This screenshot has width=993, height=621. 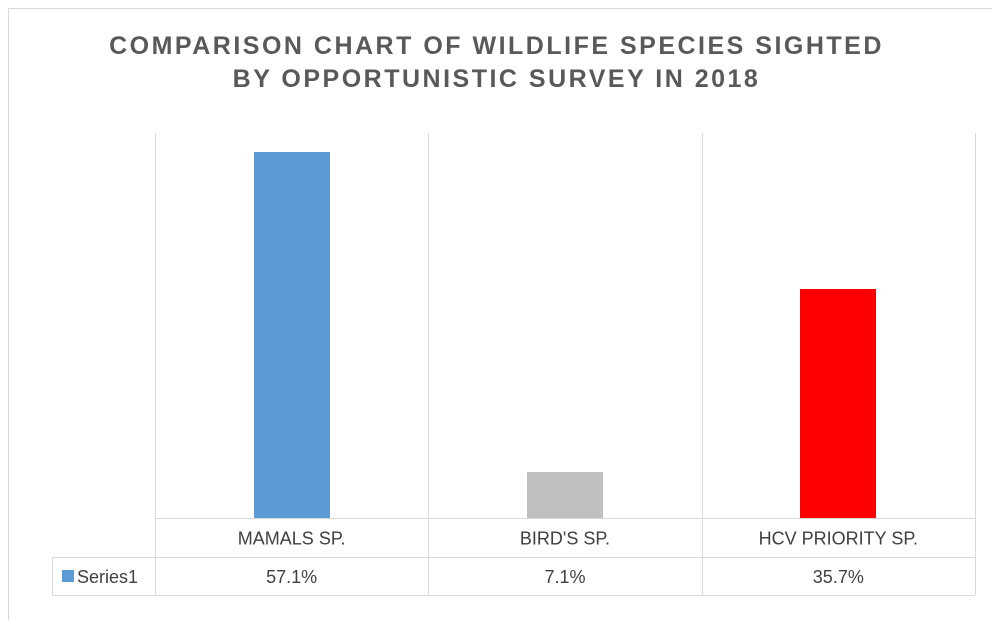 What do you see at coordinates (68, 576) in the screenshot?
I see `legend-swatch` at bounding box center [68, 576].